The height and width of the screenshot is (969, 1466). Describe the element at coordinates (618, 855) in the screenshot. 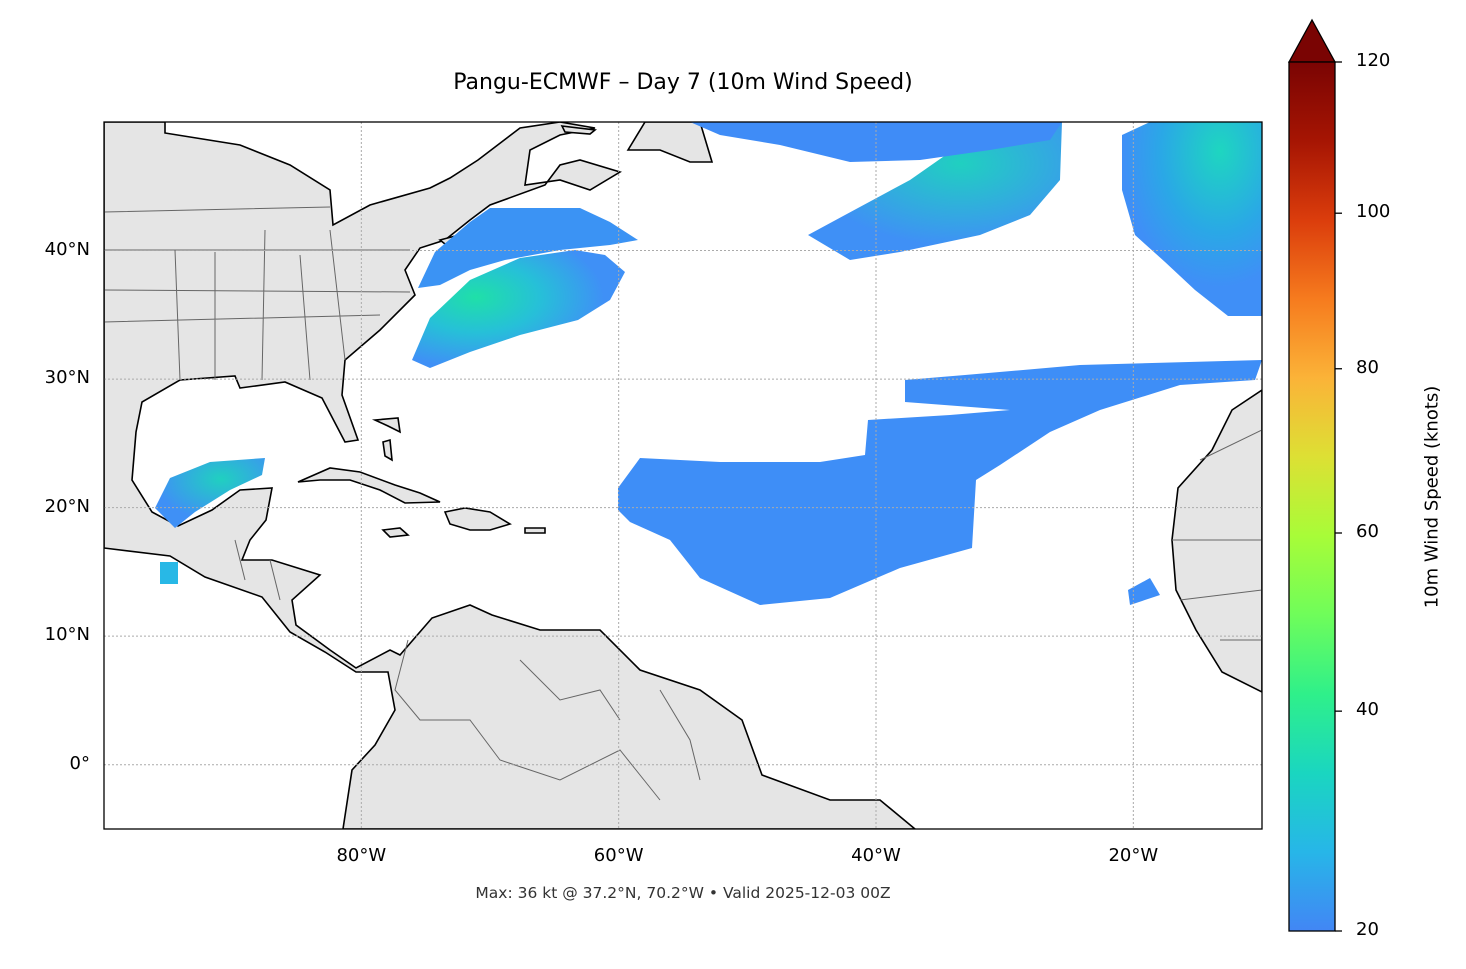

I see `lon-tick-label: 60°W` at that location.